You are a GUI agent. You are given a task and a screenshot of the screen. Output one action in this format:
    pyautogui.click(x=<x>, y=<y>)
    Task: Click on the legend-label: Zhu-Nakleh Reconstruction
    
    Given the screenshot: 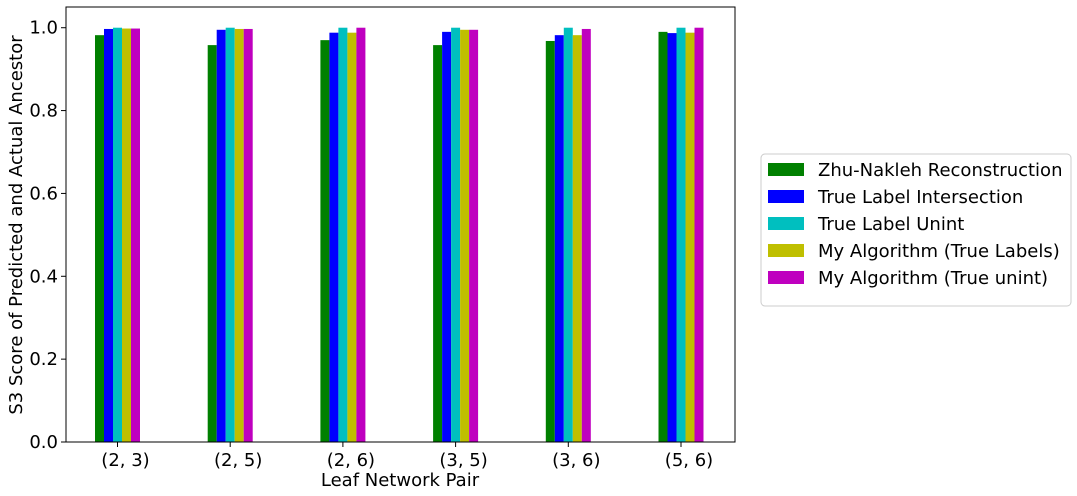 What is the action you would take?
    pyautogui.click(x=940, y=170)
    